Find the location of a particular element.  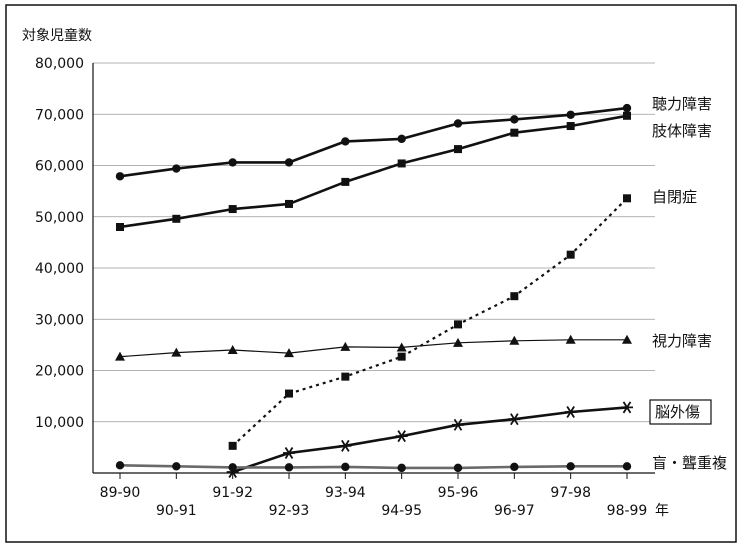

series-label: 視力障害 is located at coordinates (682, 341).